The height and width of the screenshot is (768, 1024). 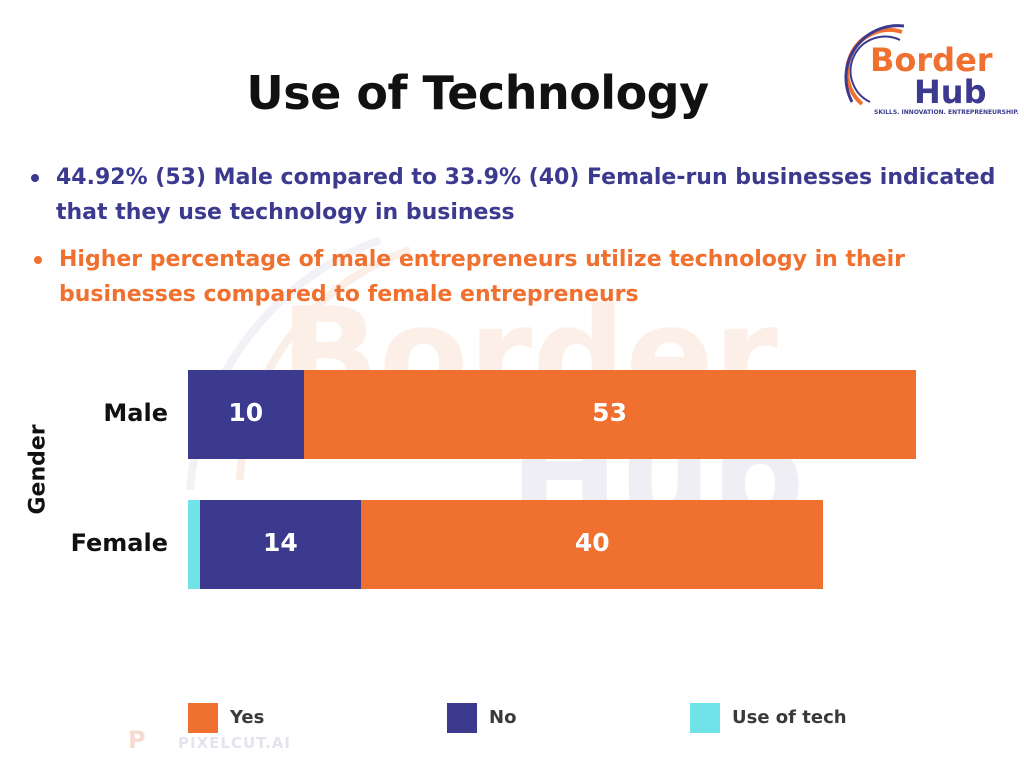 I want to click on bar-male-yes, so click(x=609, y=414).